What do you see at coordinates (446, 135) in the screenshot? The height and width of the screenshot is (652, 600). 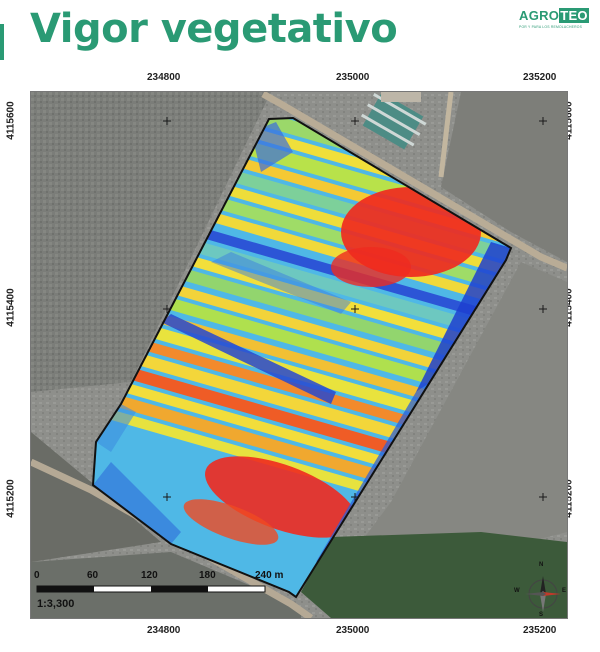 I see `road-track` at bounding box center [446, 135].